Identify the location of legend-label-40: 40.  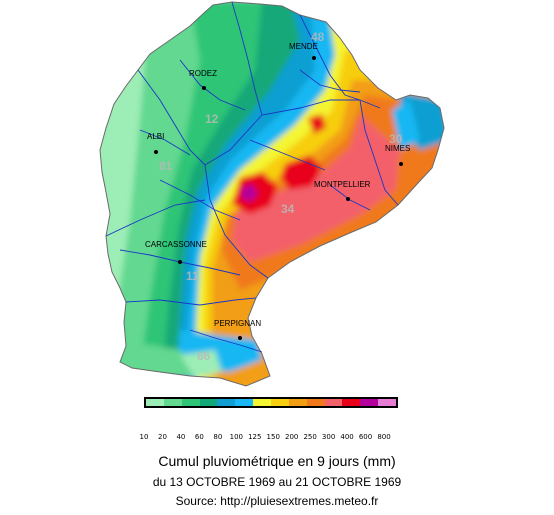
(181, 437).